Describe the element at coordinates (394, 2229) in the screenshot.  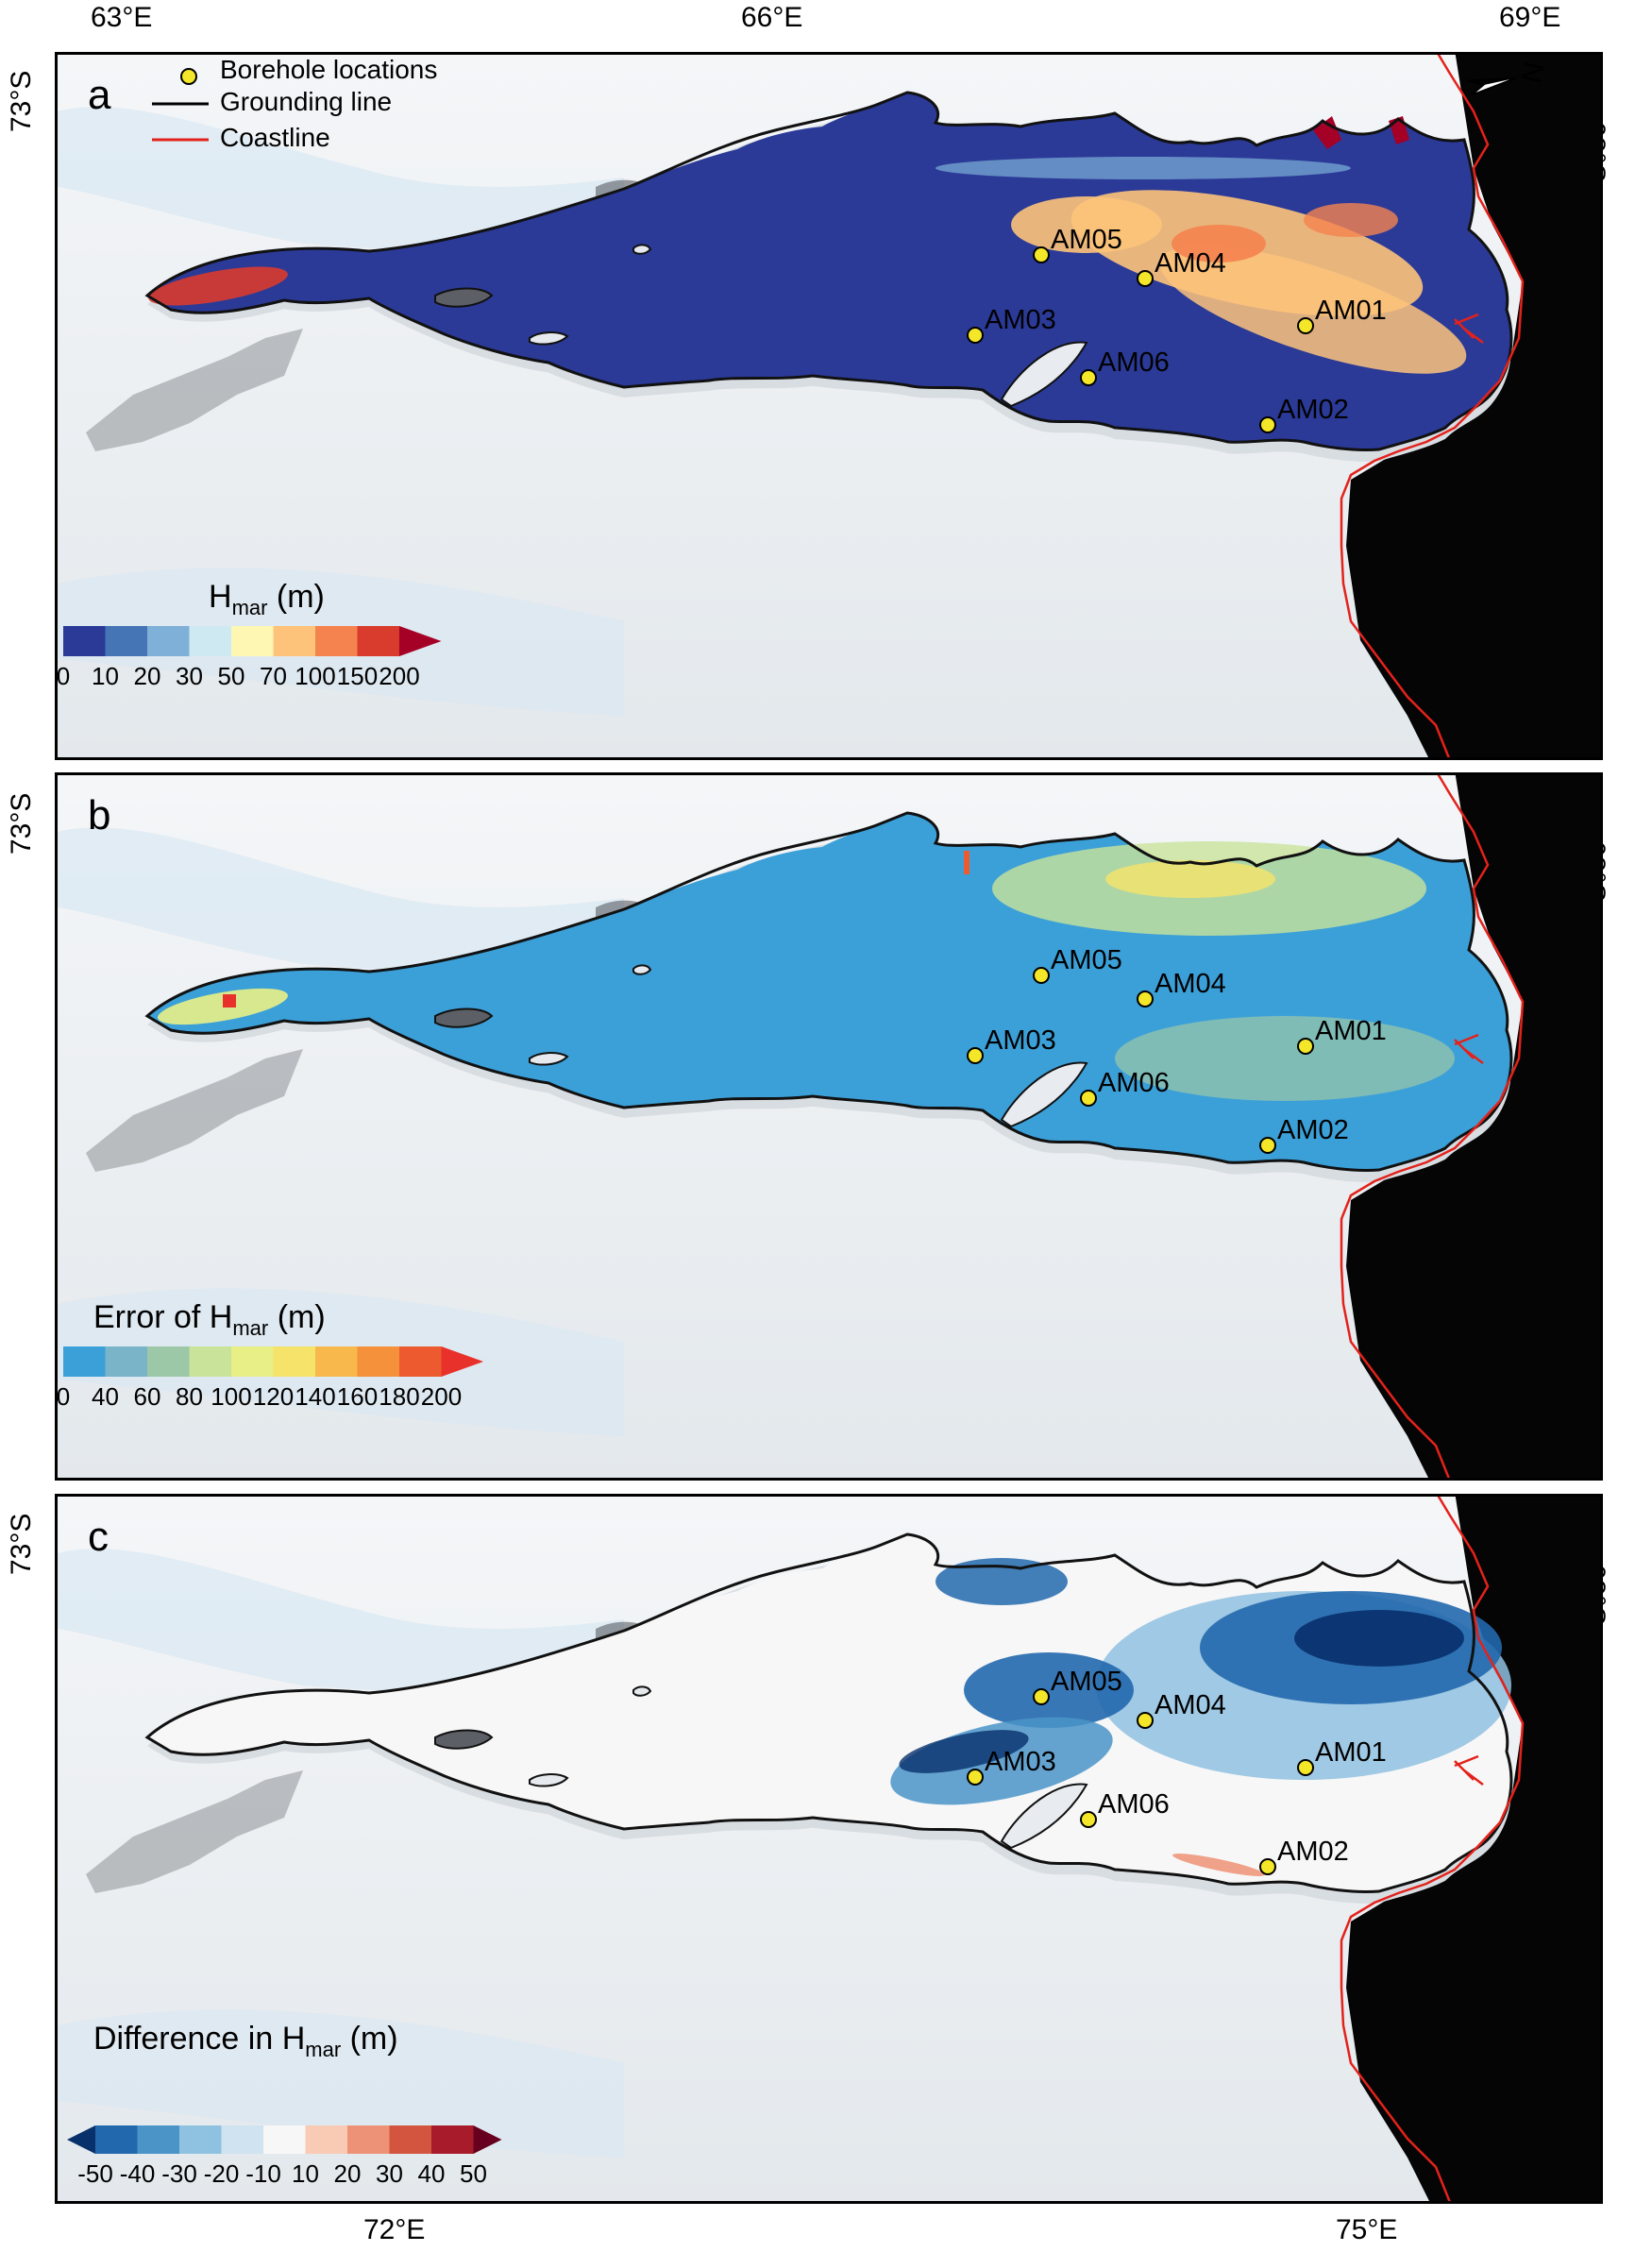
I see `lon-tick-72: 72°E` at that location.